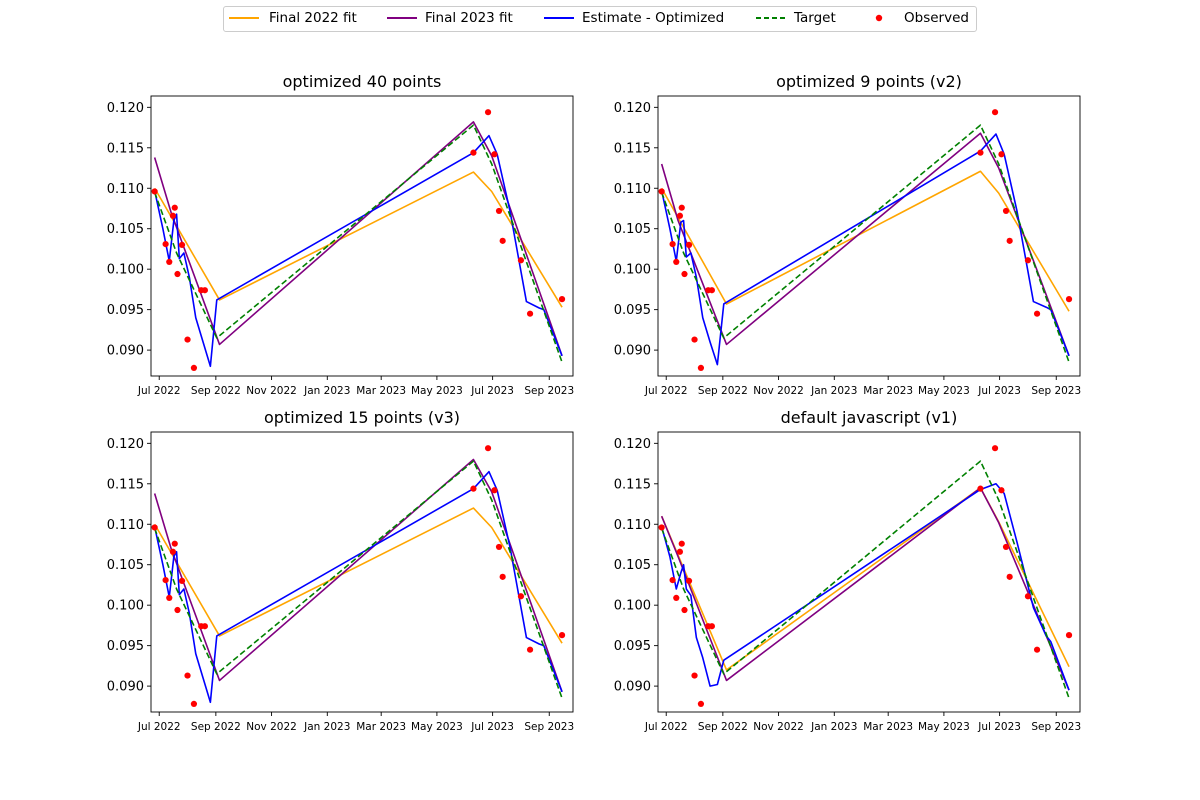  I want to click on legend-swatch-estimate, so click(559, 18).